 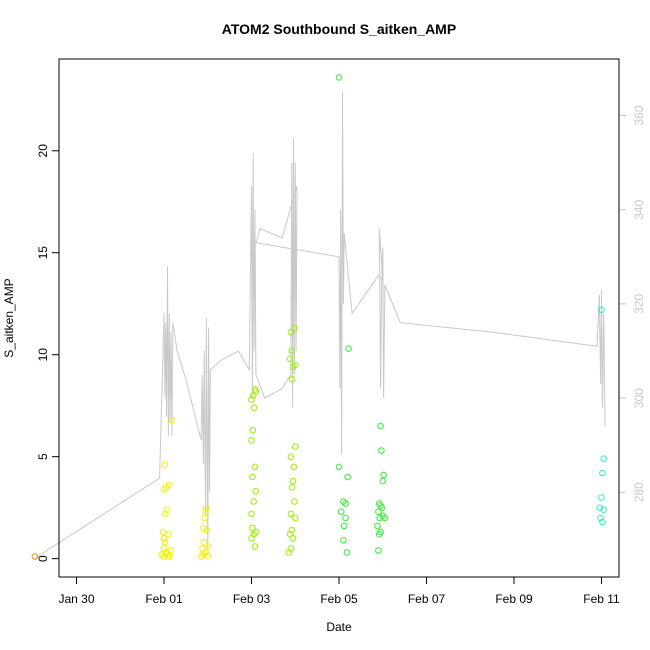 I want to click on y2-tick-label: 300, so click(x=639, y=398).